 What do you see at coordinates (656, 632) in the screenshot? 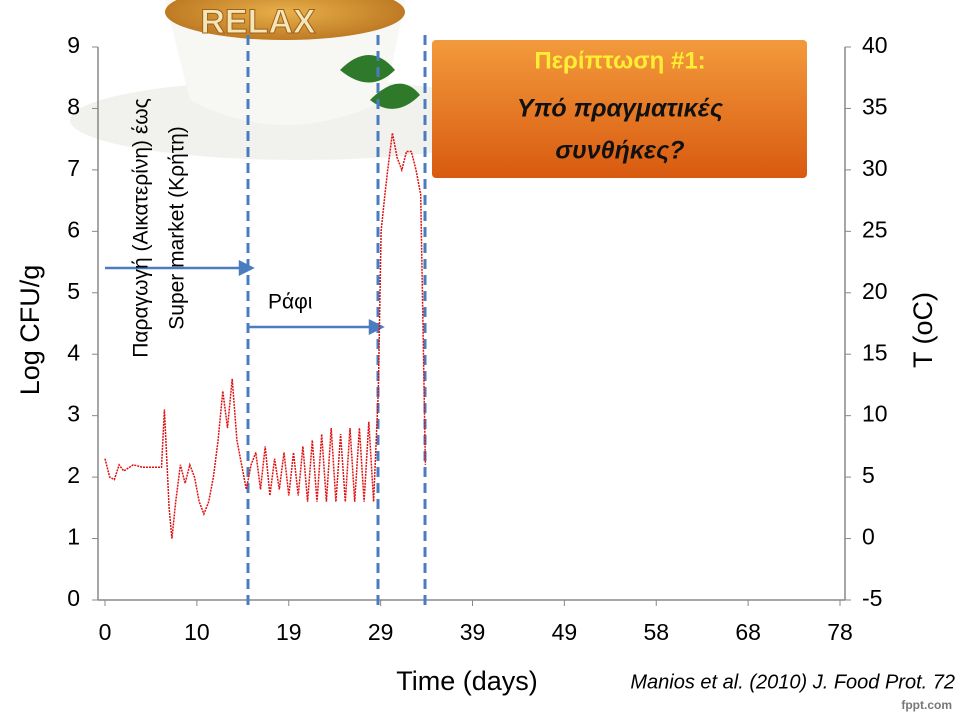
I see `x-tick-label: 58` at bounding box center [656, 632].